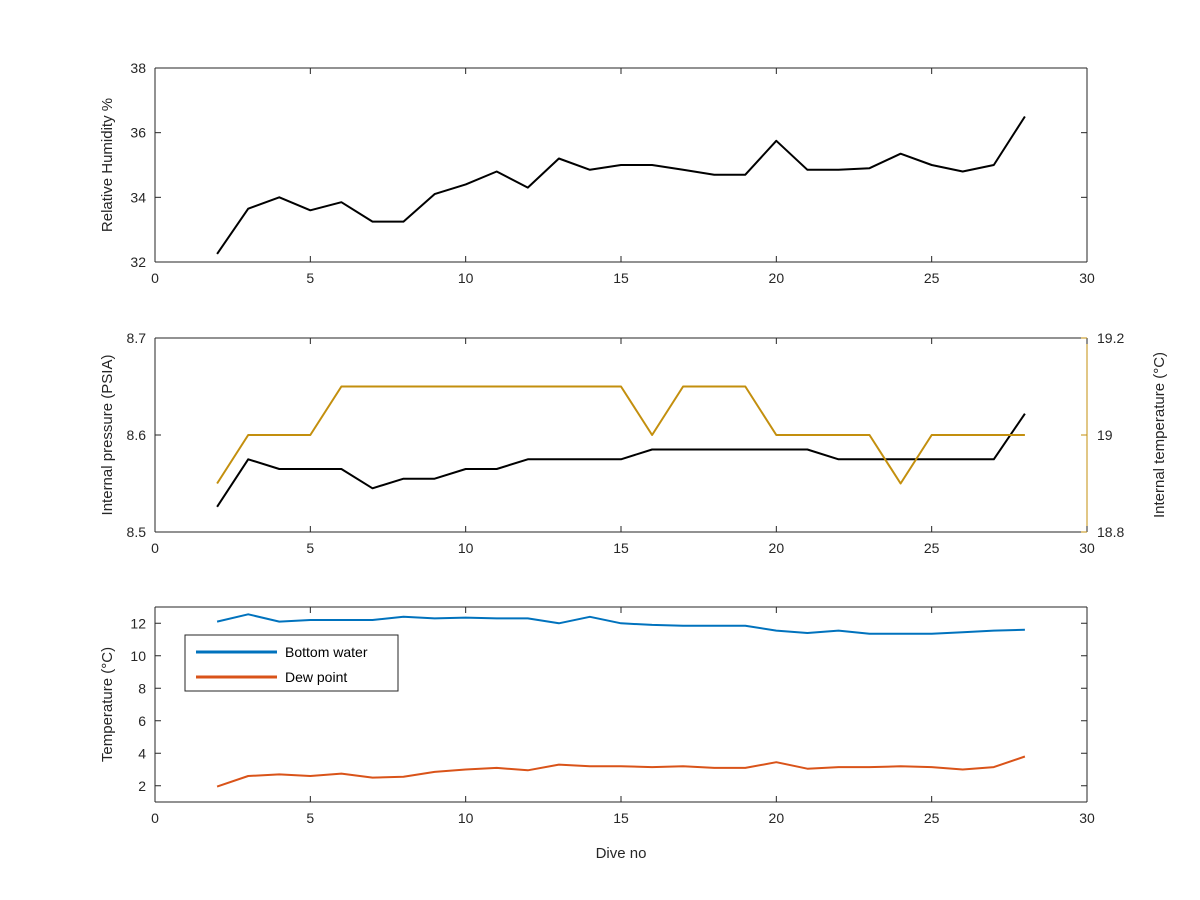 The image size is (1200, 900). I want to click on y-tick-label: 8.5, so click(137, 532).